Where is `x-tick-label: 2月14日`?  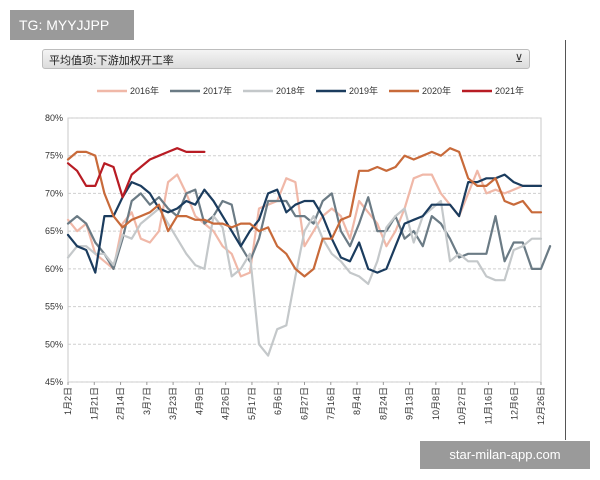
x-tick-label: 2月14日 is located at coordinates (121, 403).